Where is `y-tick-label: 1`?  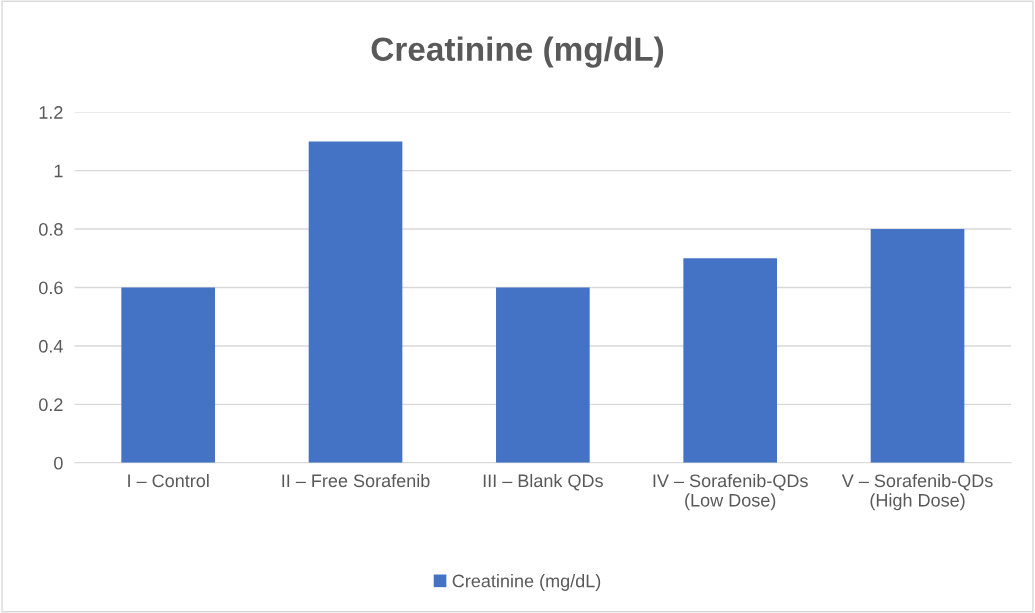 y-tick-label: 1 is located at coordinates (58, 171).